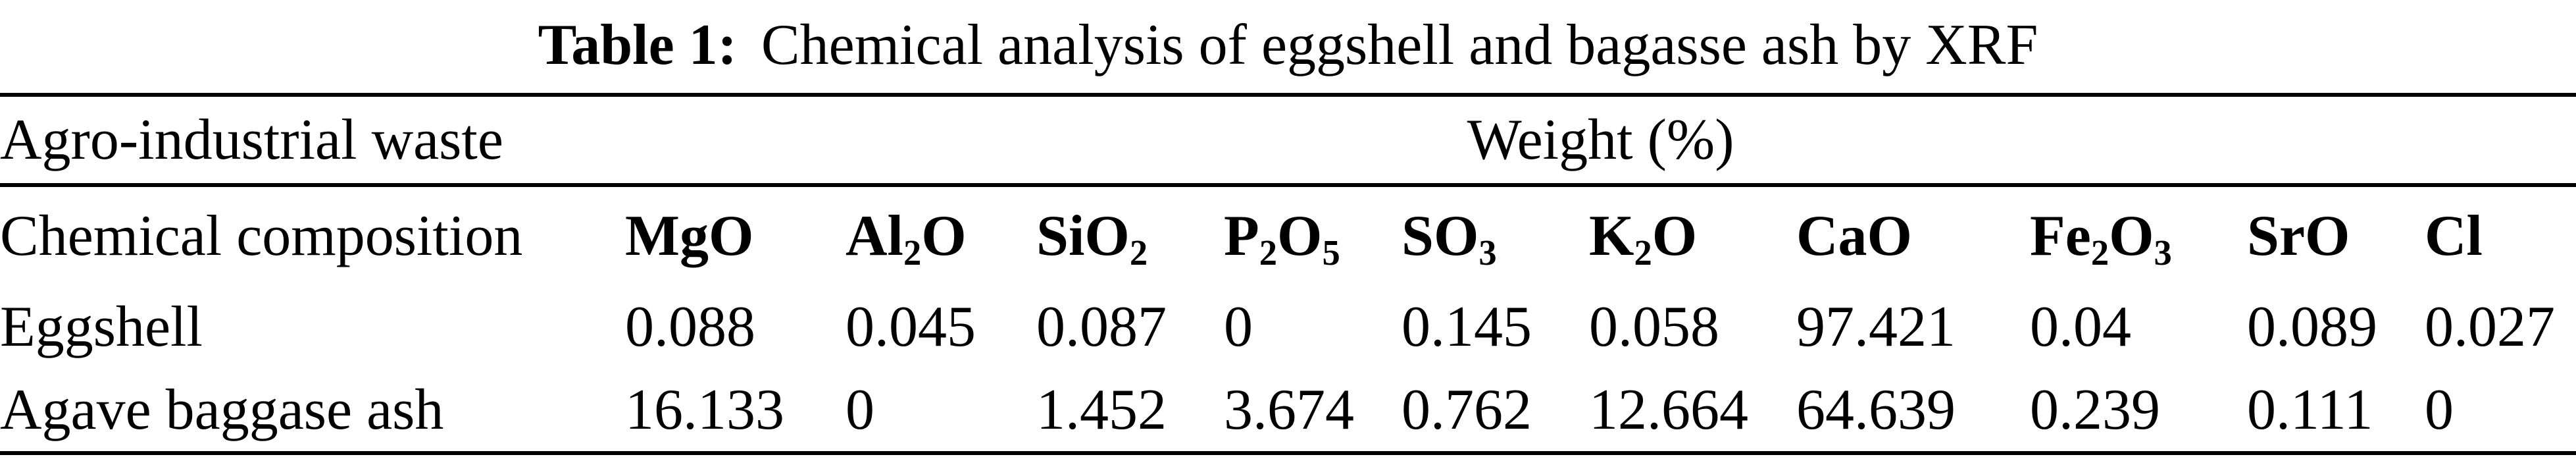  What do you see at coordinates (2310, 410) in the screenshot?
I see `table-cell: 0.111` at bounding box center [2310, 410].